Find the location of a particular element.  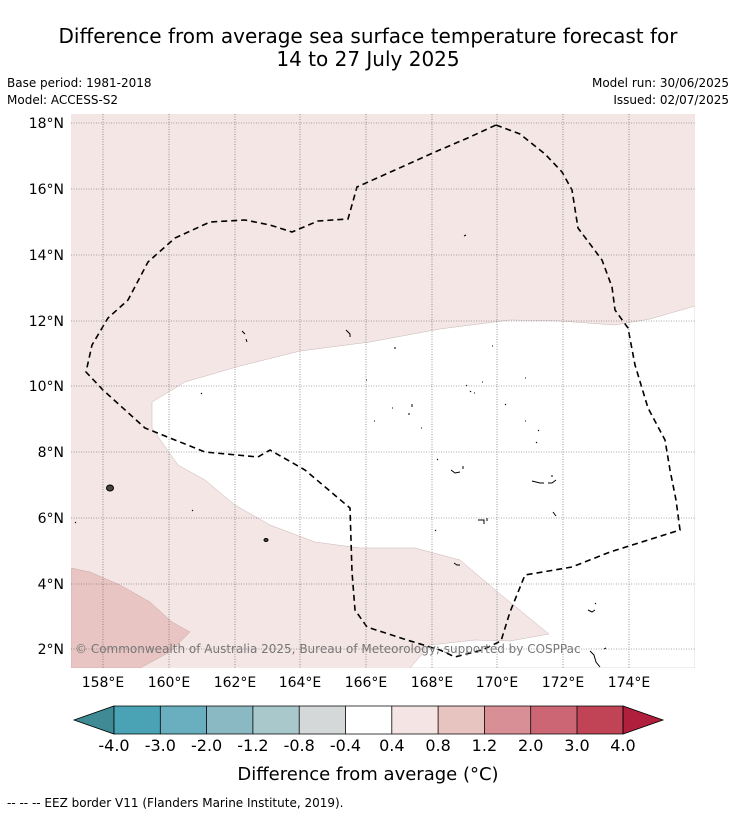

latitude-labels: 18°N 16°N 14°N 12°N 10°N 8°N 6°N 4°N 2°N is located at coordinates (46, 387).